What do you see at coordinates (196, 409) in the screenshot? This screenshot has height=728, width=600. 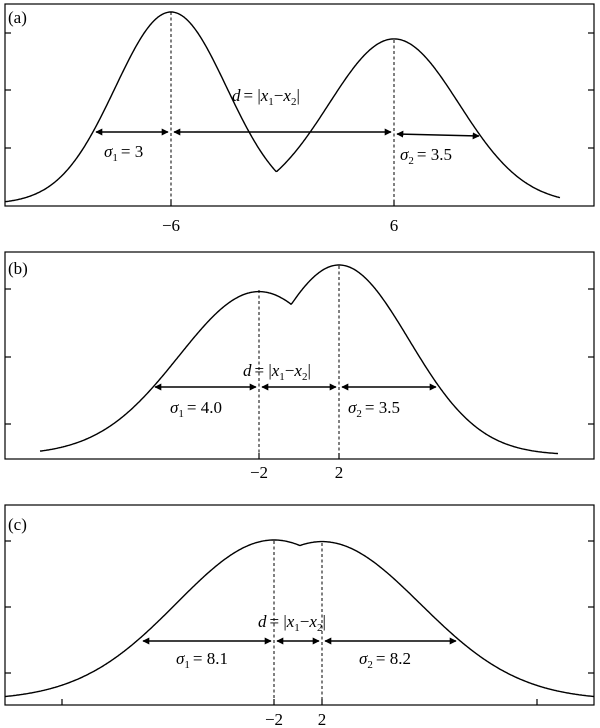 I see `panel-b-sigma1-label: σ1 = 4.0` at bounding box center [196, 409].